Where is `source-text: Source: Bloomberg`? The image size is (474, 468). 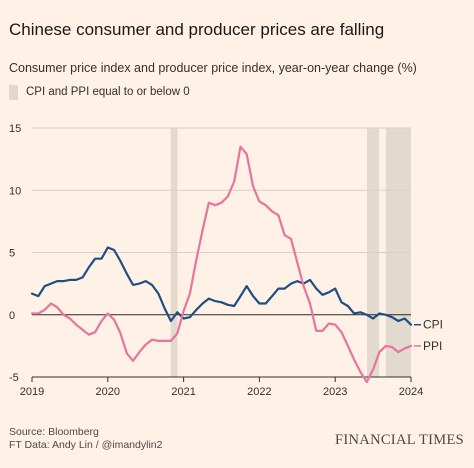
source-text: Source: Bloomberg is located at coordinates (54, 432).